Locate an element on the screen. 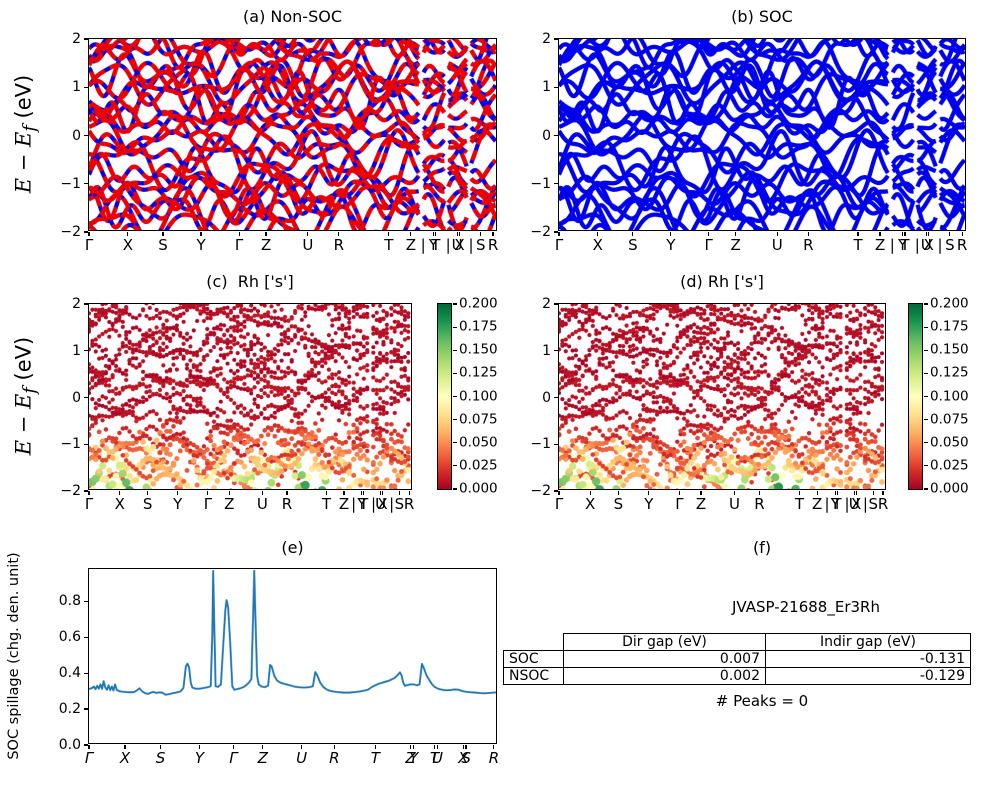 Image resolution: width=1000 pixels, height=800 pixels. panel-e-ylabel: SOC spillage (chg. den. unit) is located at coordinates (14, 656).